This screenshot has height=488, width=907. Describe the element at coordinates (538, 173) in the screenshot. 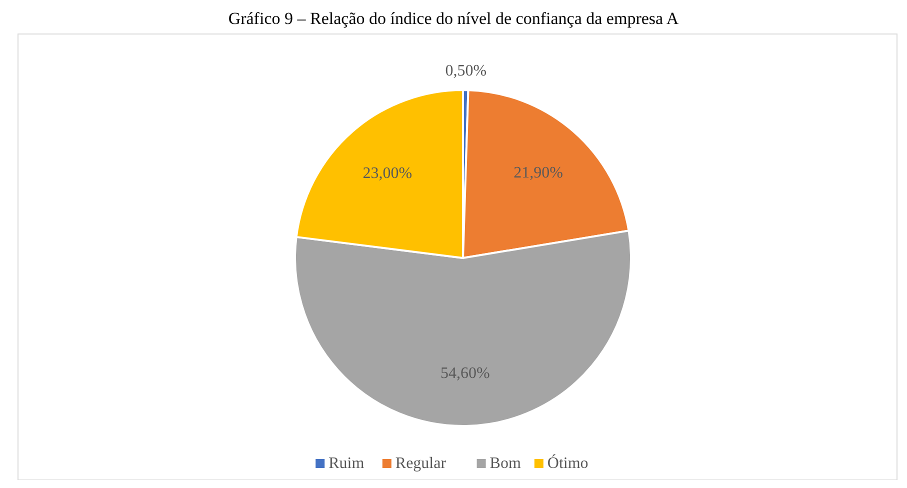

I see `data-label: 21,90%` at that location.